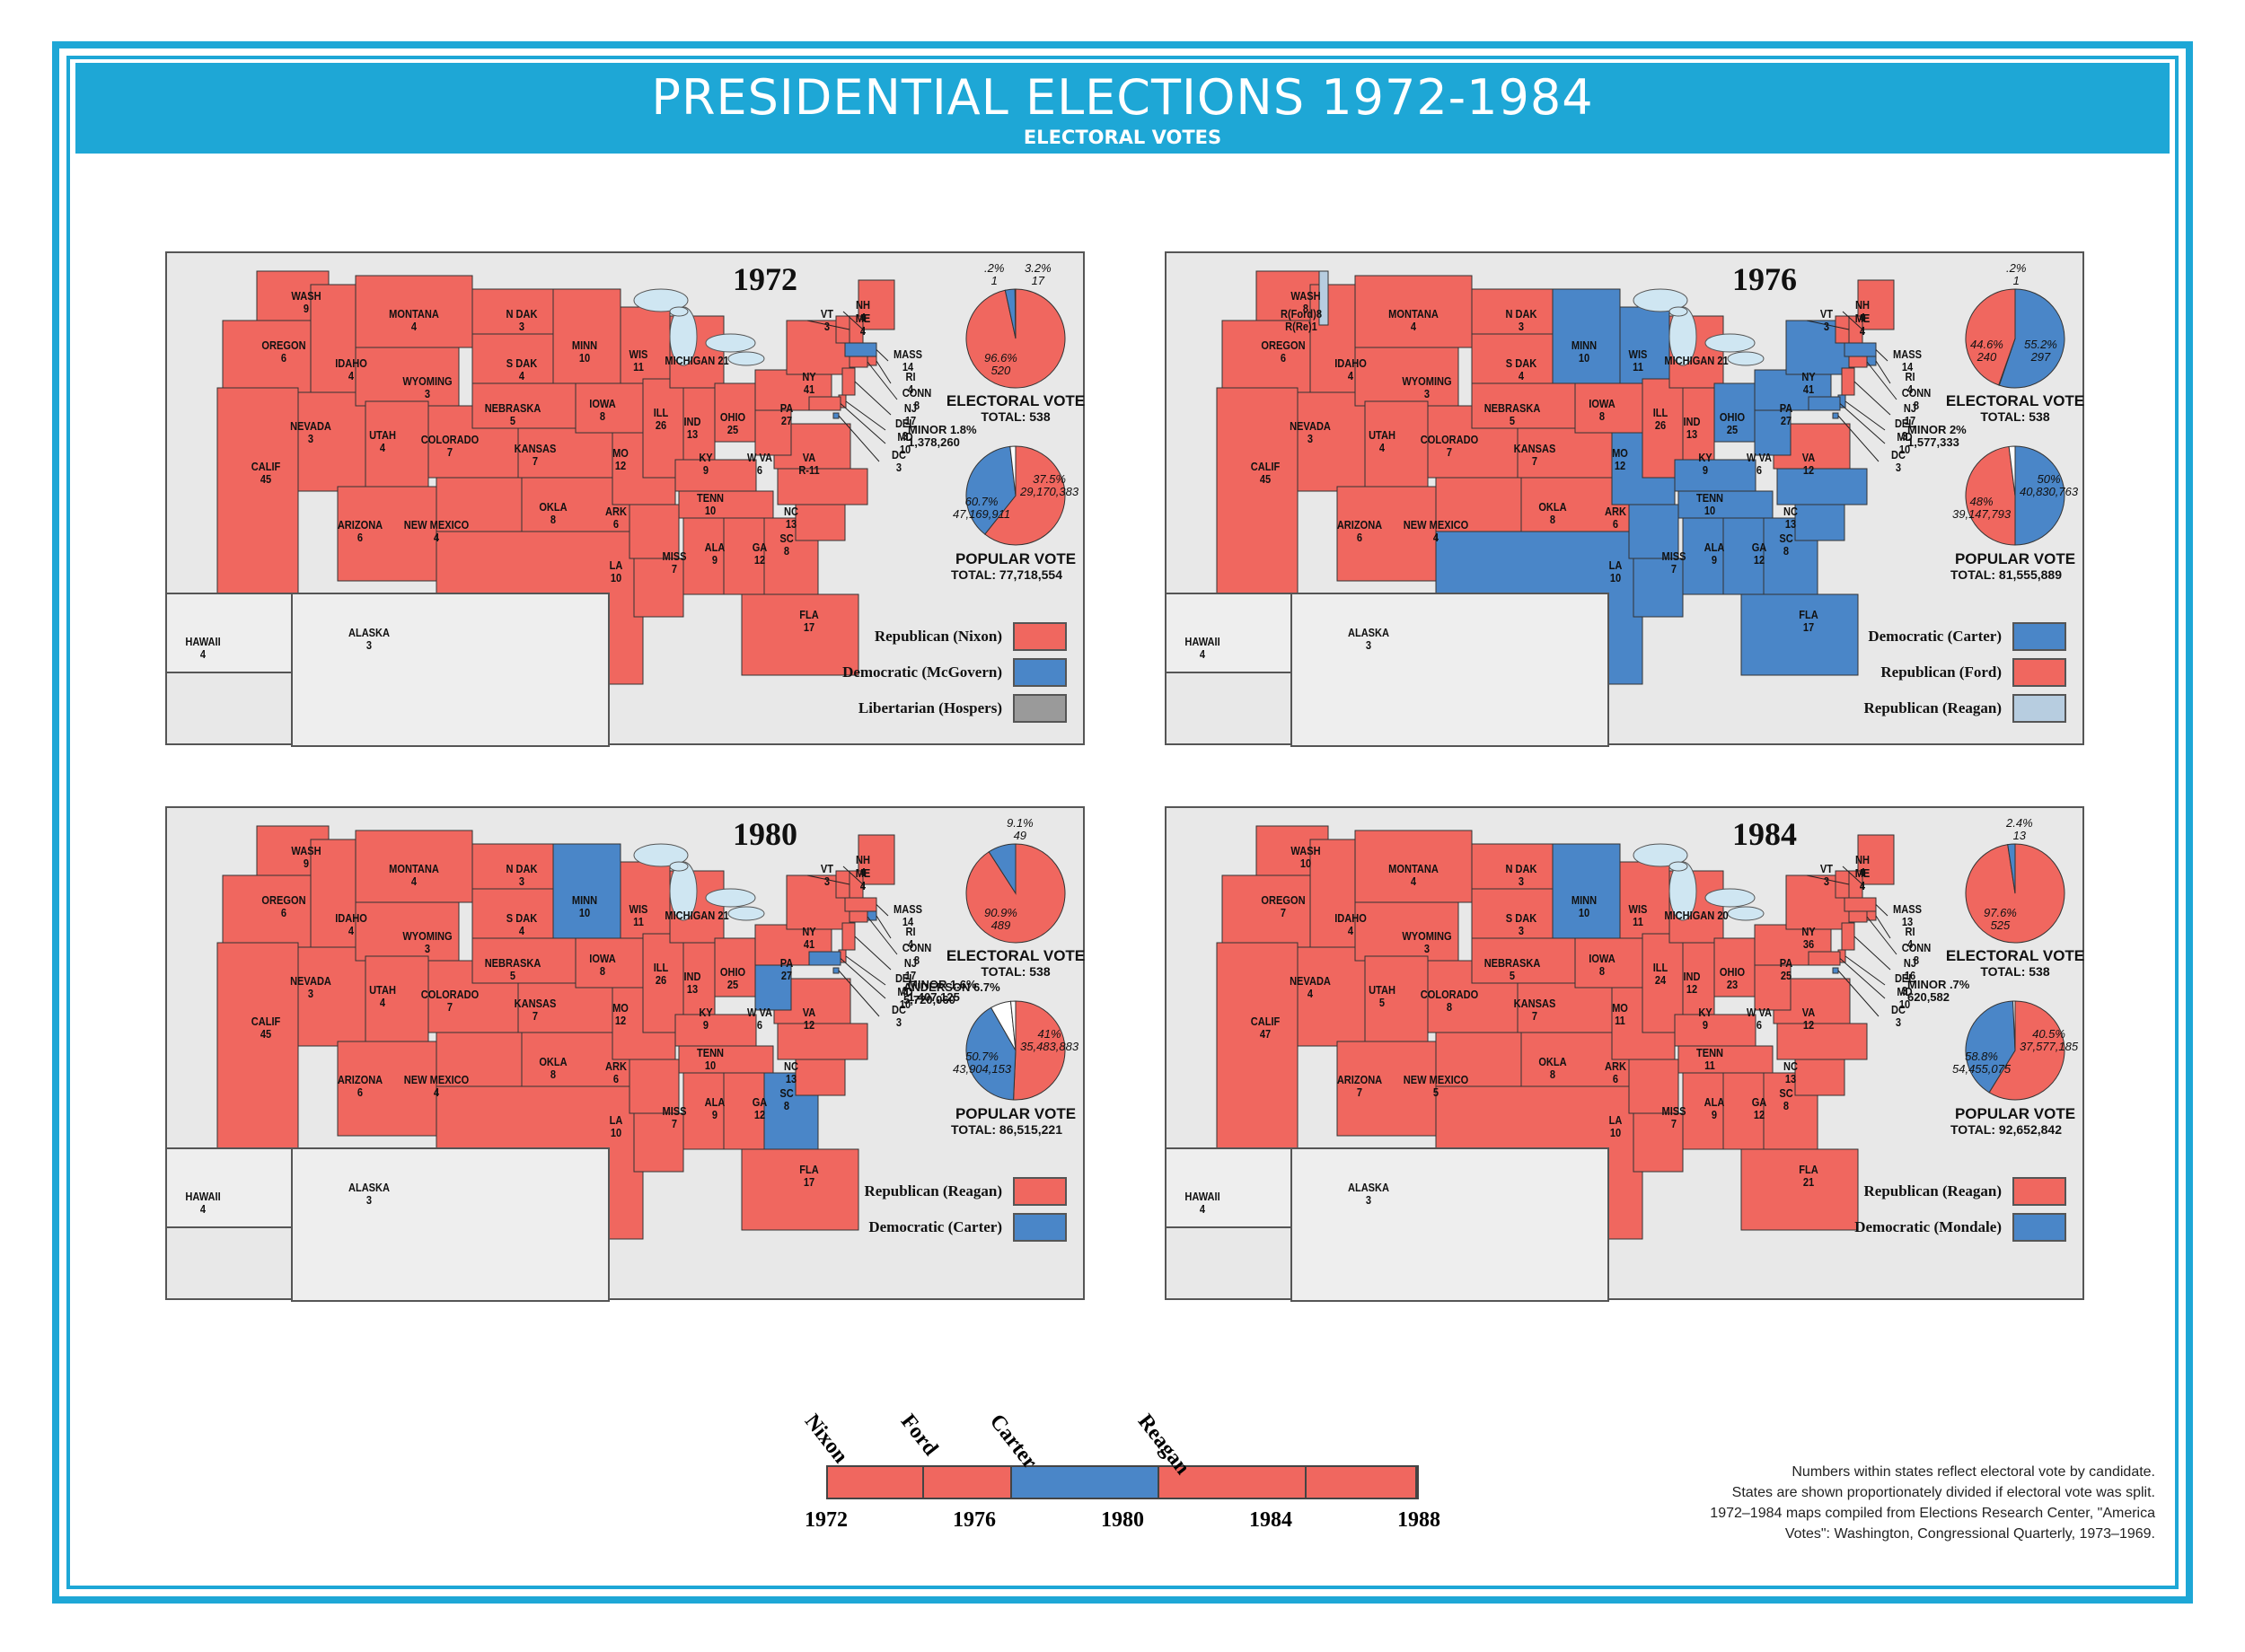  What do you see at coordinates (535, 1010) in the screenshot?
I see `state-label-kansas: KANSAS 7` at bounding box center [535, 1010].